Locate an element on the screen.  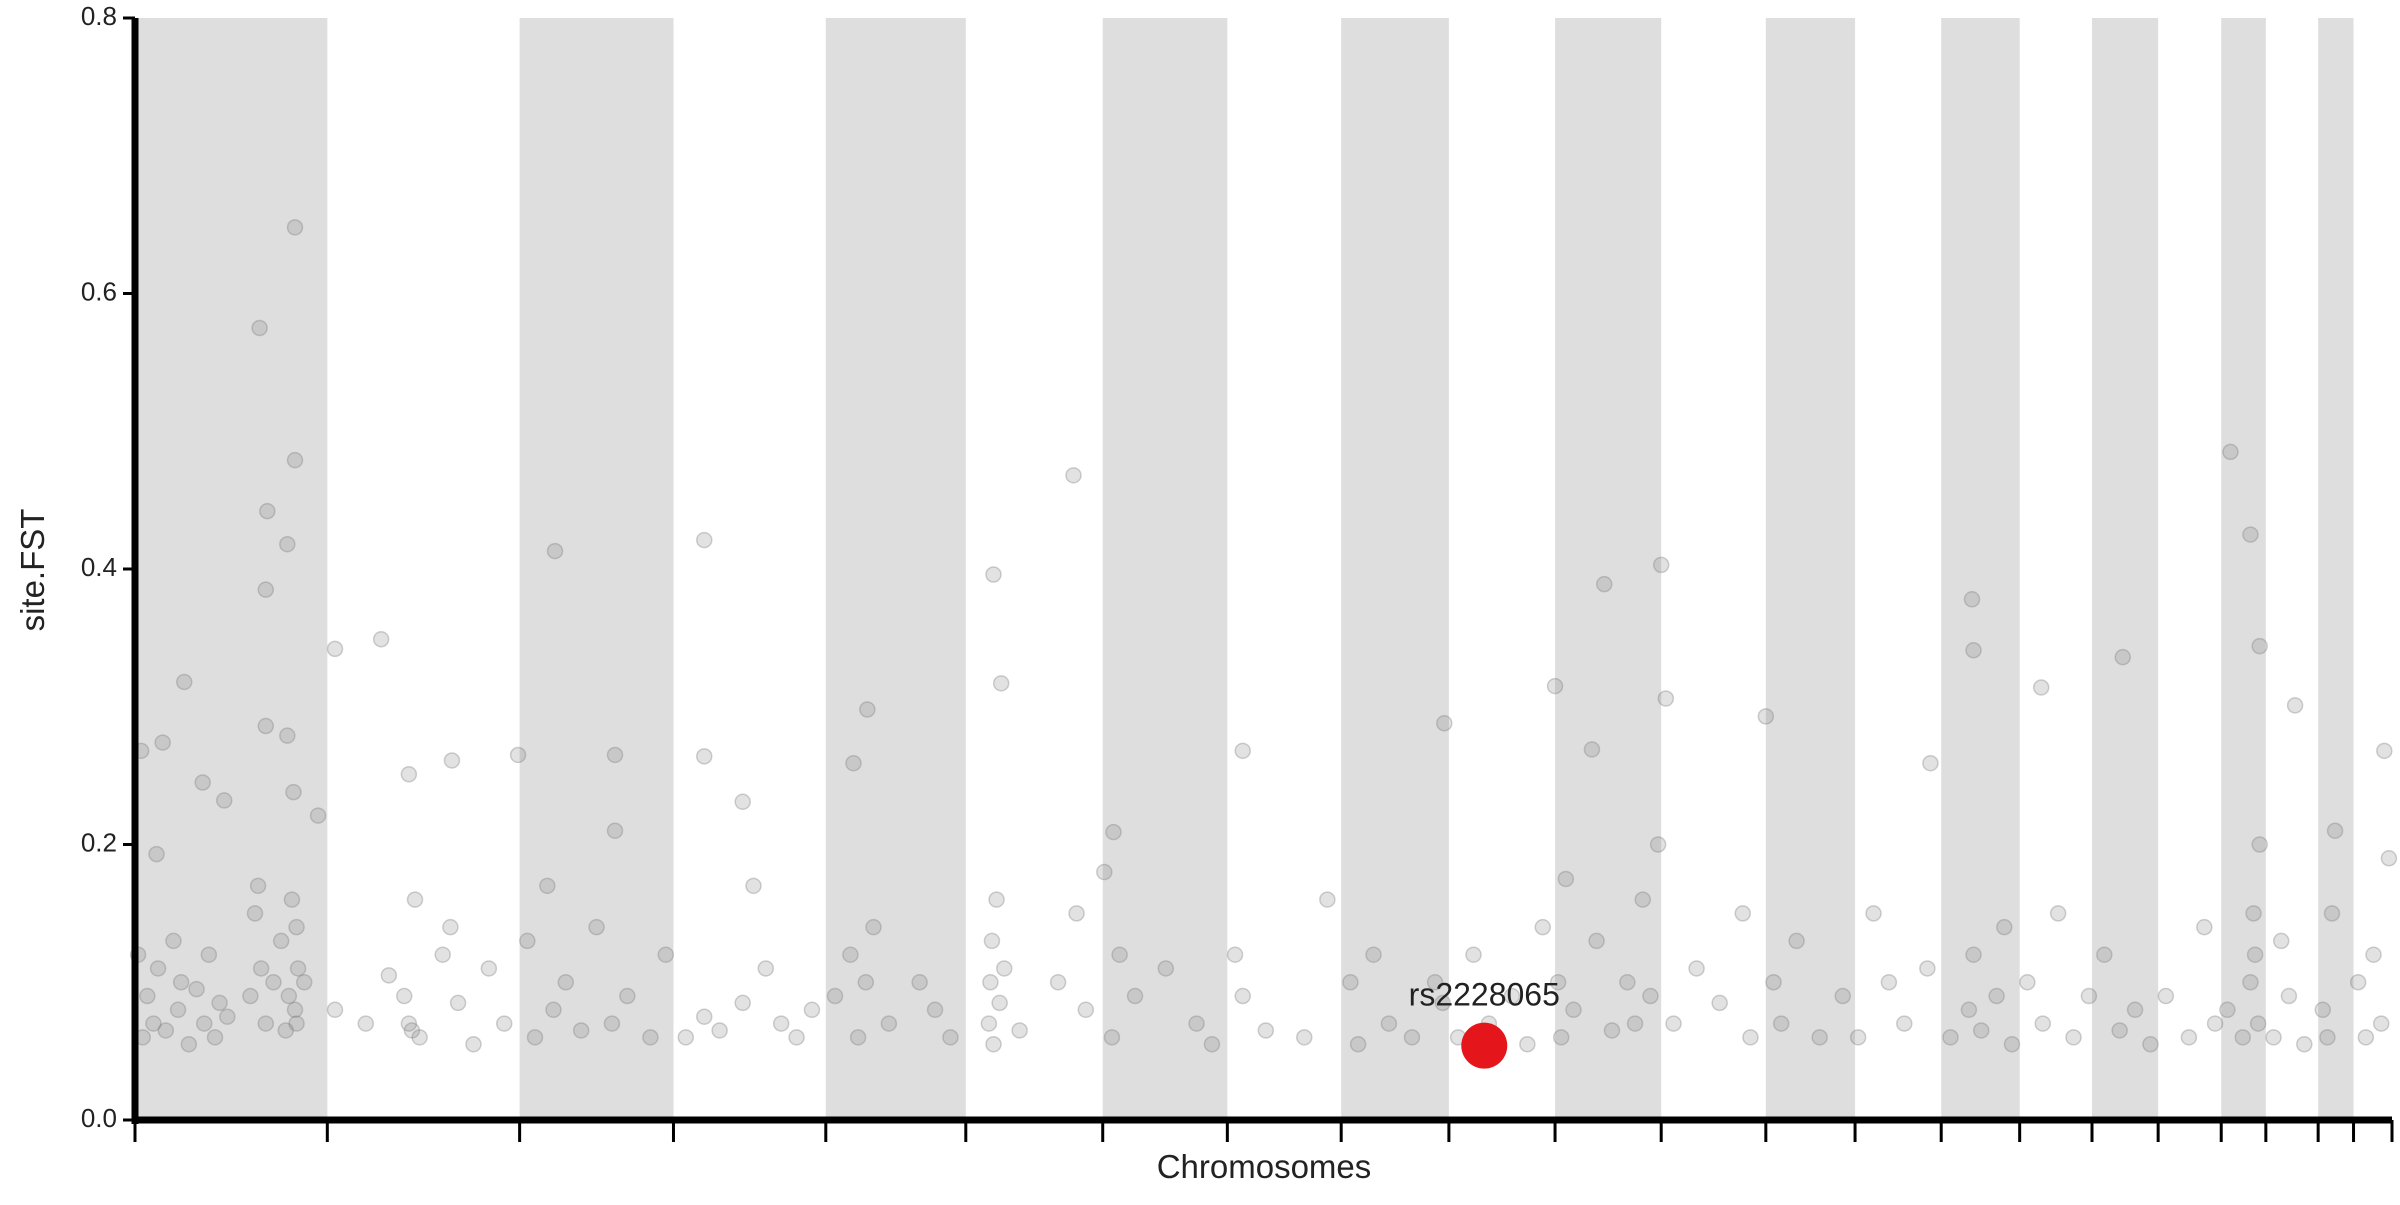
y-axis-label: site.FST is located at coordinates (32, 570).